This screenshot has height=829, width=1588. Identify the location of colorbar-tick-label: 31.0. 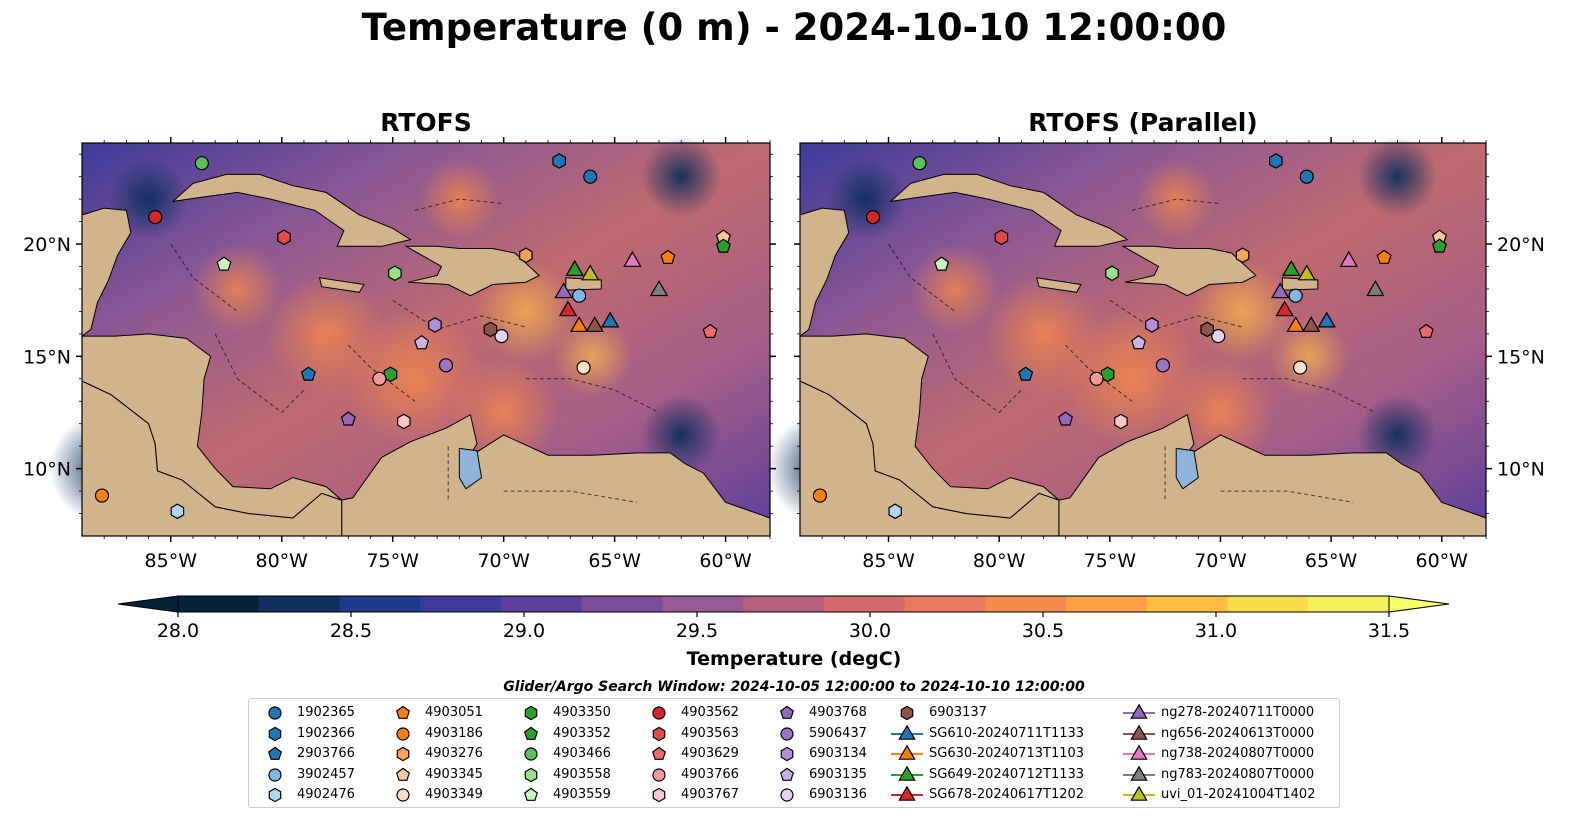
(1216, 631).